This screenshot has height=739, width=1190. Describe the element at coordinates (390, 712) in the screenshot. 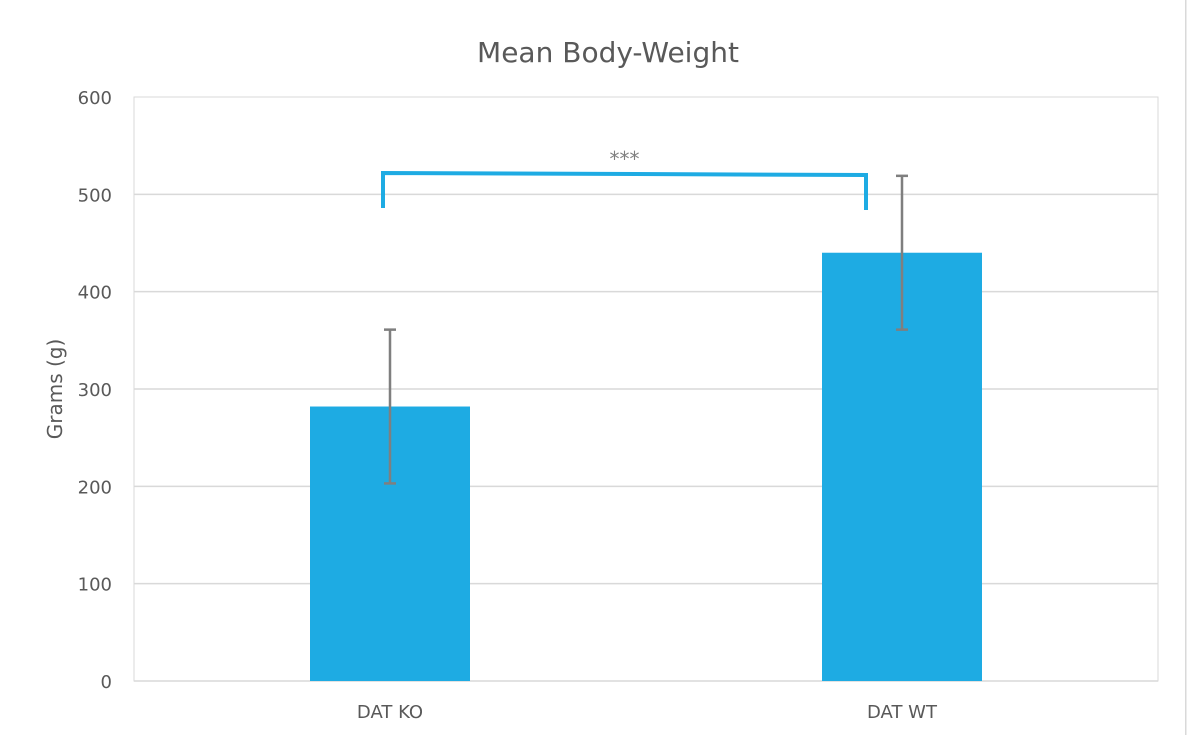

I see `x-tick-label: DAT KO` at that location.